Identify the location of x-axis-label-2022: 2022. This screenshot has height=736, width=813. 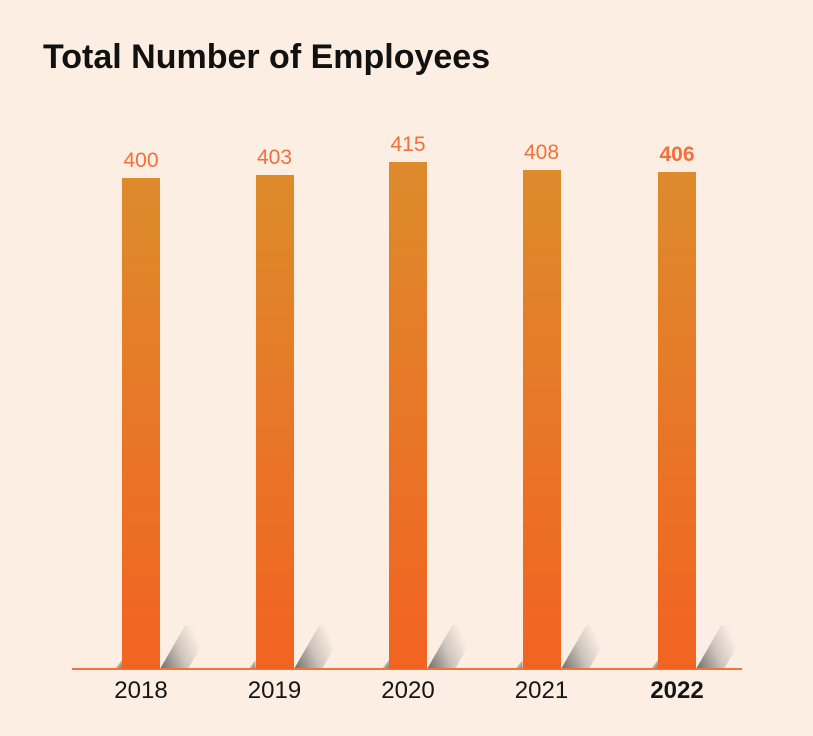
(677, 690).